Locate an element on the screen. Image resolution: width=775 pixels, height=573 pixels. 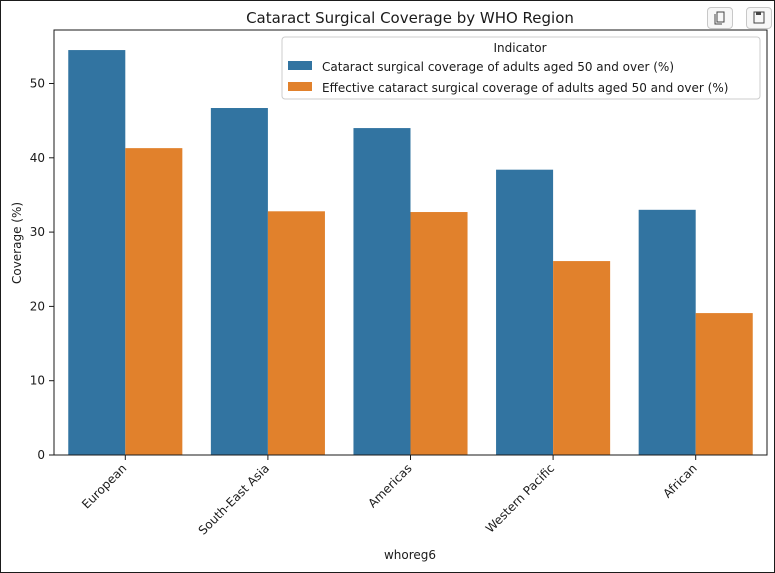
x-tick-label: European is located at coordinates (104, 486).